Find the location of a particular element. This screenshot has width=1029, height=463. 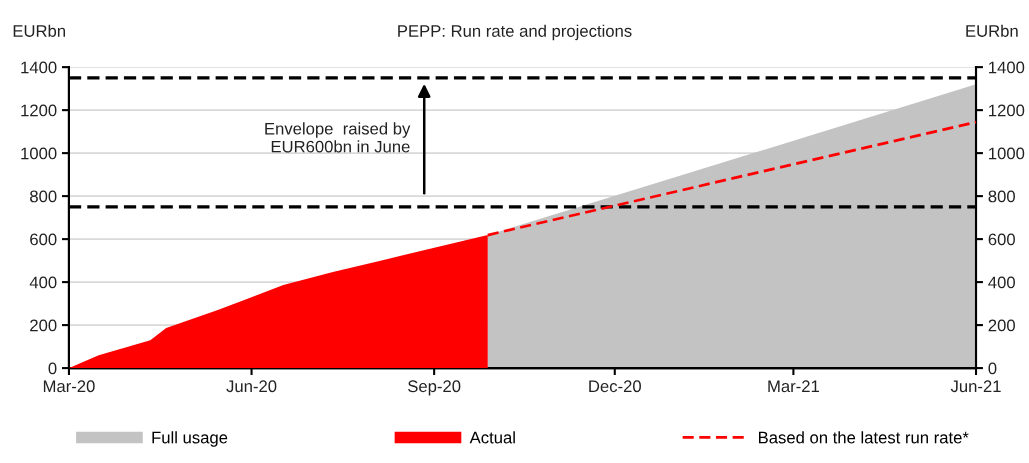

y-tick-label: 1400 is located at coordinates (39, 67).